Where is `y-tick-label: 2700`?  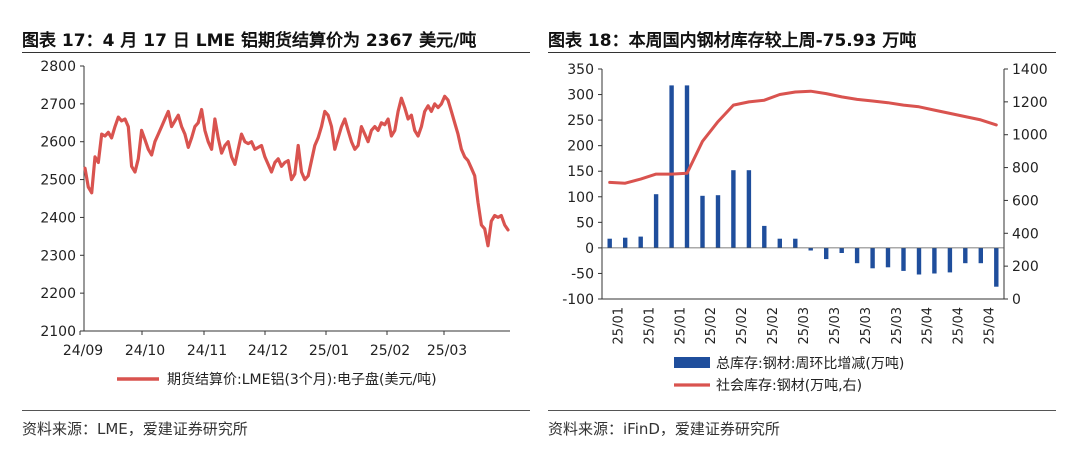 y-tick-label: 2700 is located at coordinates (58, 105).